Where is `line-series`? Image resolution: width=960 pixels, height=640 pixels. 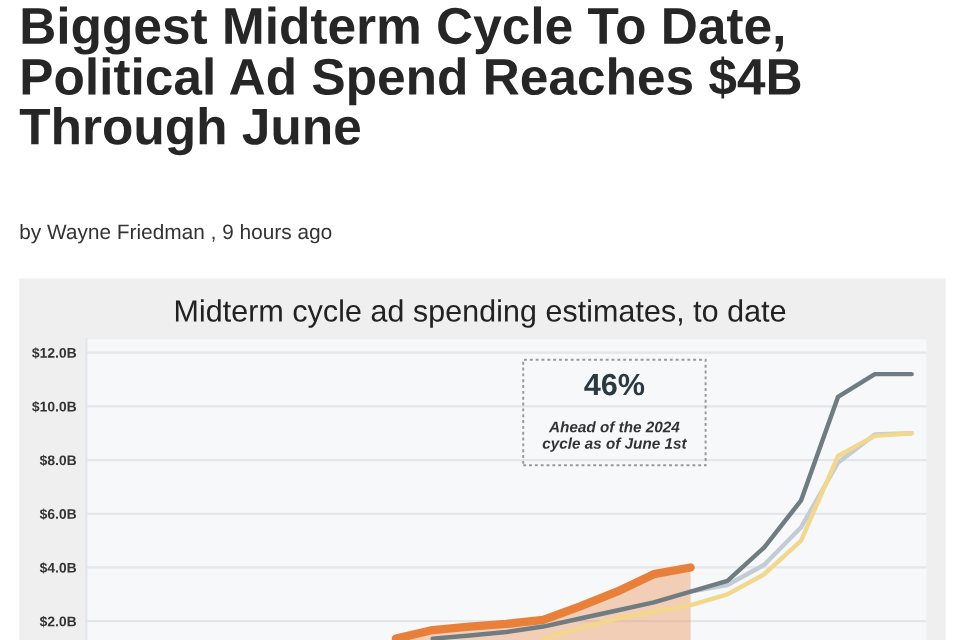 line-series is located at coordinates (727, 535).